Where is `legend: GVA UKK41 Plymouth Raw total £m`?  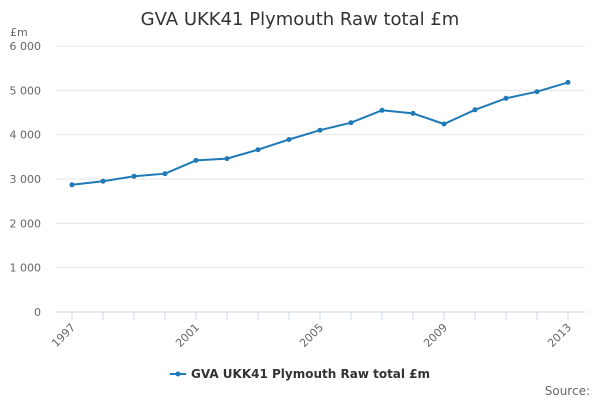 legend: GVA UKK41 Plymouth Raw total £m is located at coordinates (300, 374).